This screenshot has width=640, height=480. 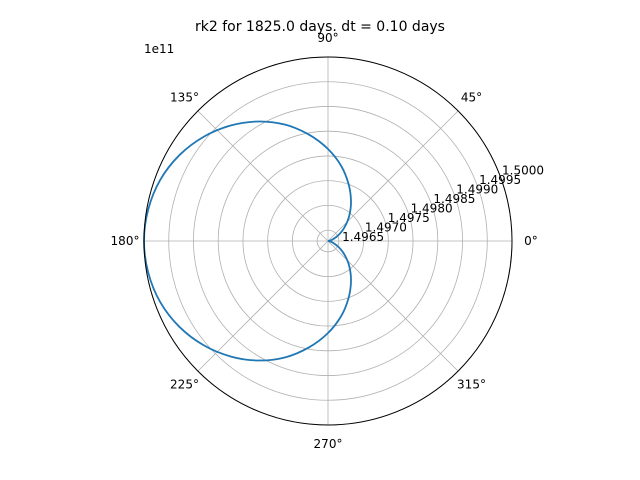 What do you see at coordinates (327, 38) in the screenshot?
I see `angle-tick-label-90: 90°` at bounding box center [327, 38].